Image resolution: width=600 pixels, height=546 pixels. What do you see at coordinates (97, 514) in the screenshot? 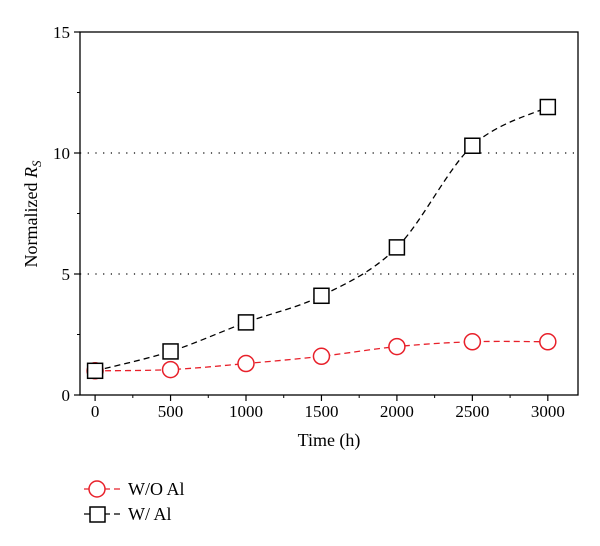
I see `legend-marker-square` at bounding box center [97, 514].